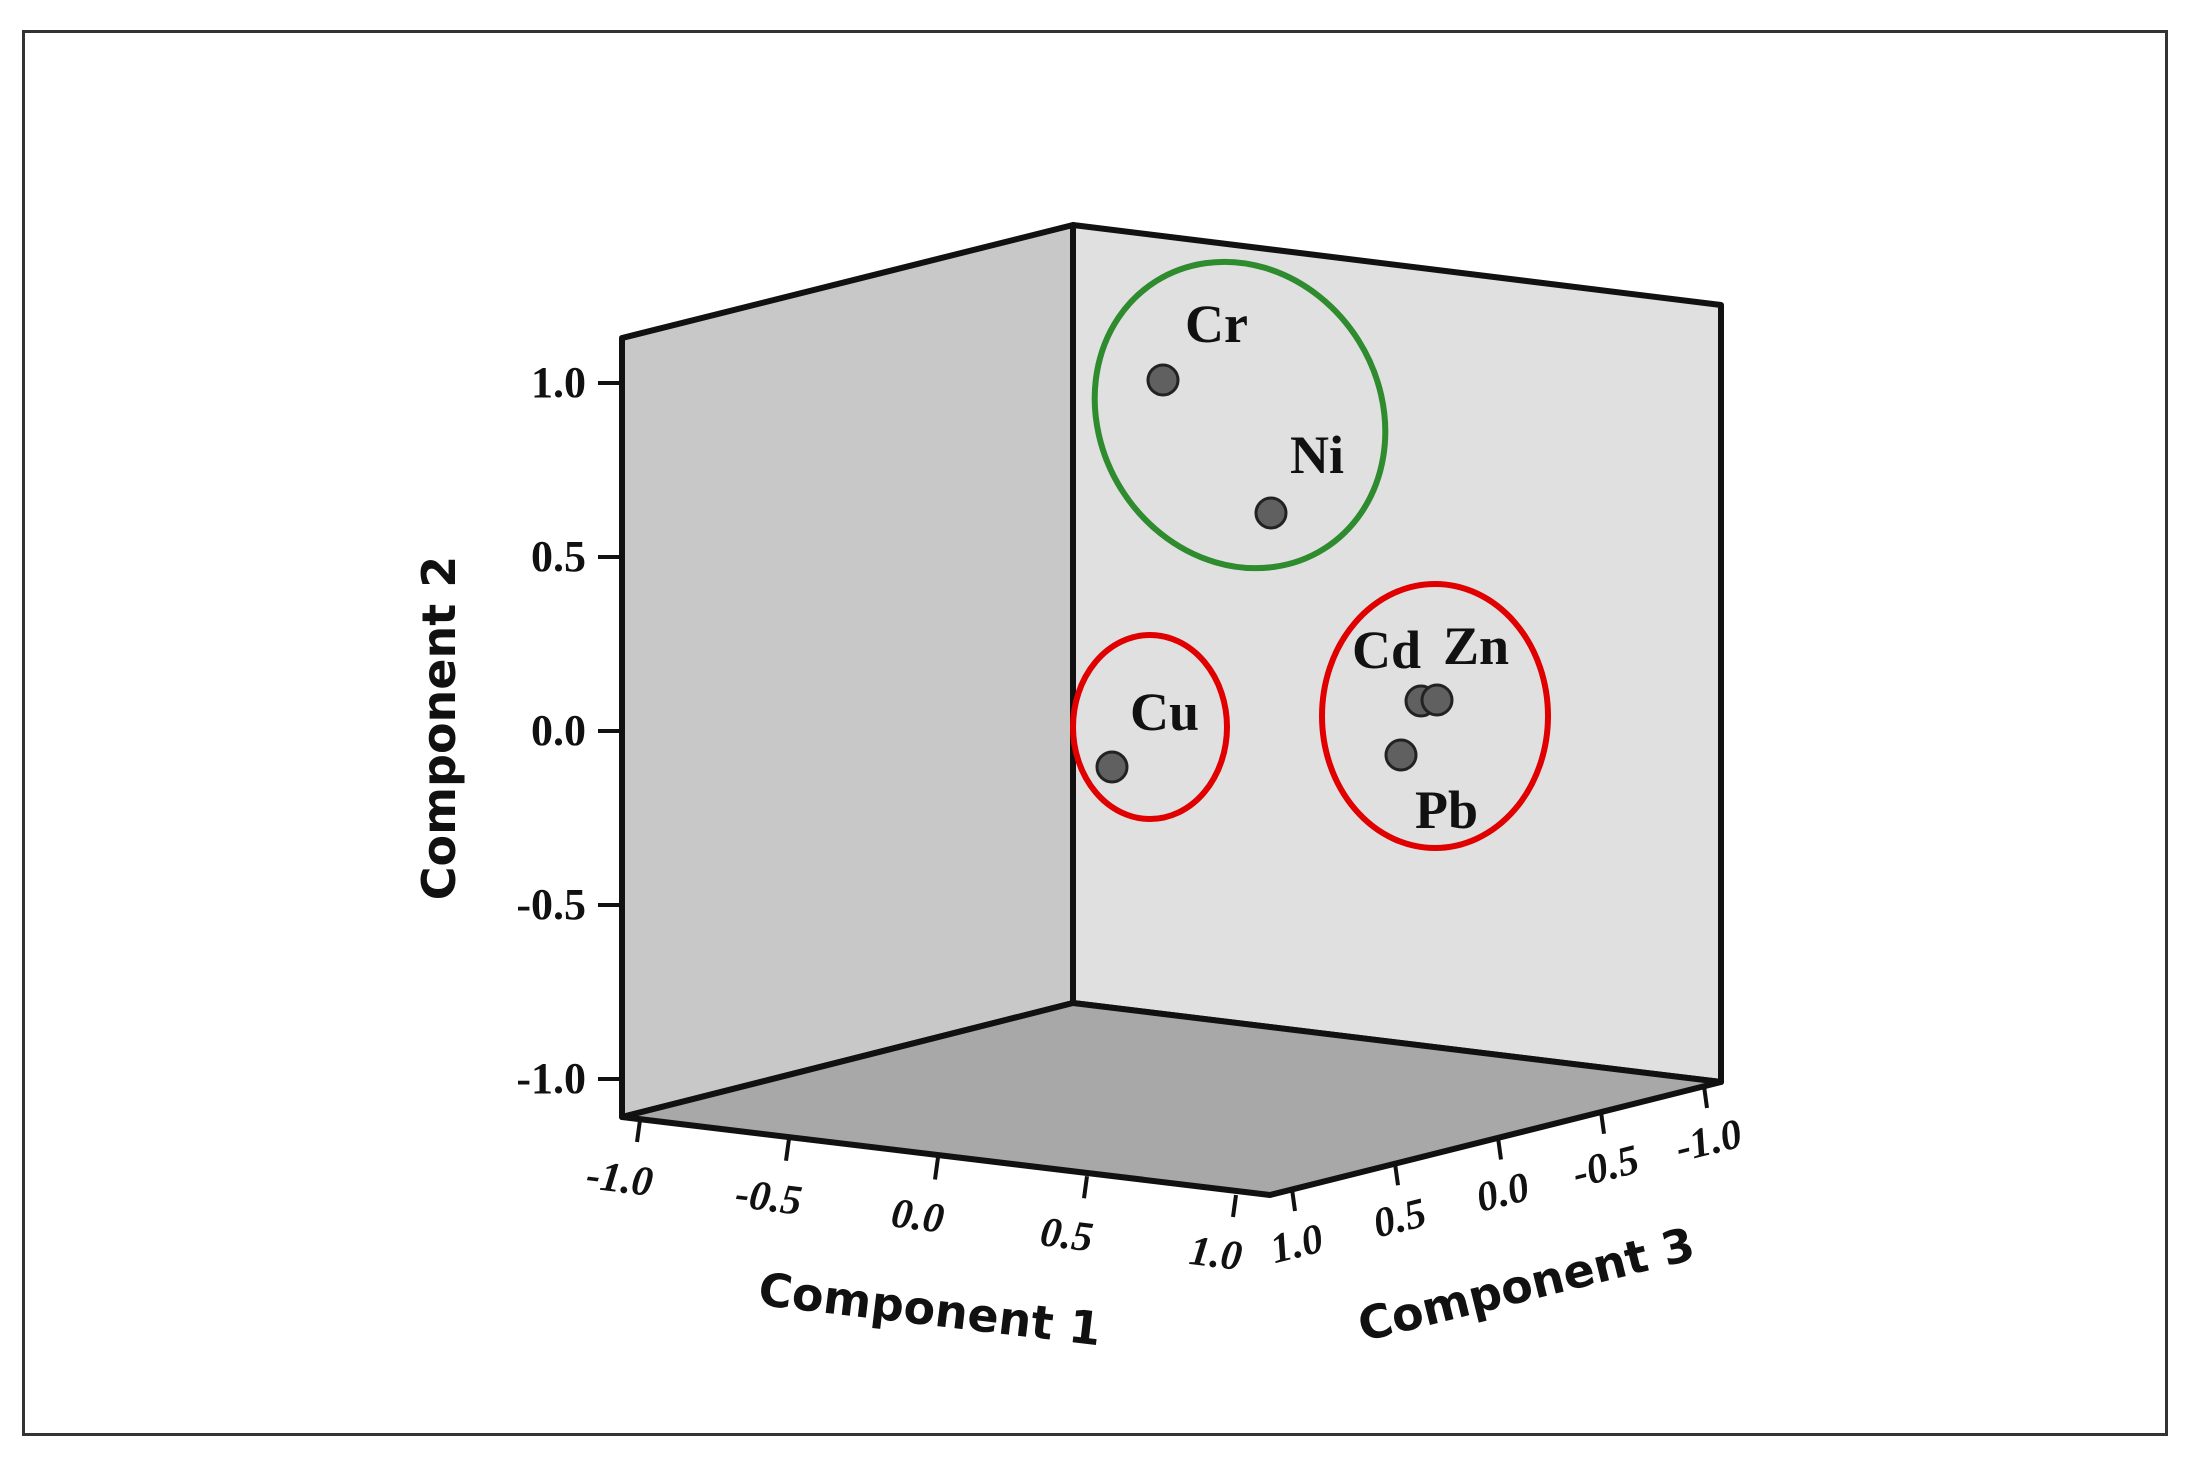  I want to click on y-tick-label: -1.0, so click(551, 1078).